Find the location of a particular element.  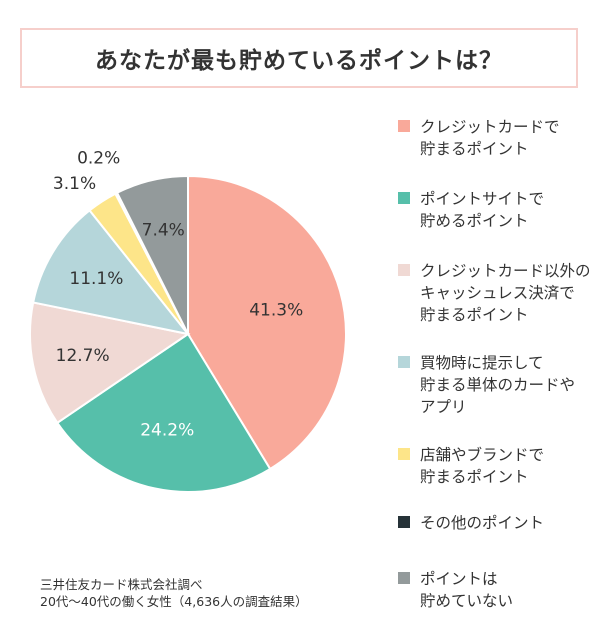

legend-item-credit-card: クレジットカードで 貯まるポイント is located at coordinates (498, 138).